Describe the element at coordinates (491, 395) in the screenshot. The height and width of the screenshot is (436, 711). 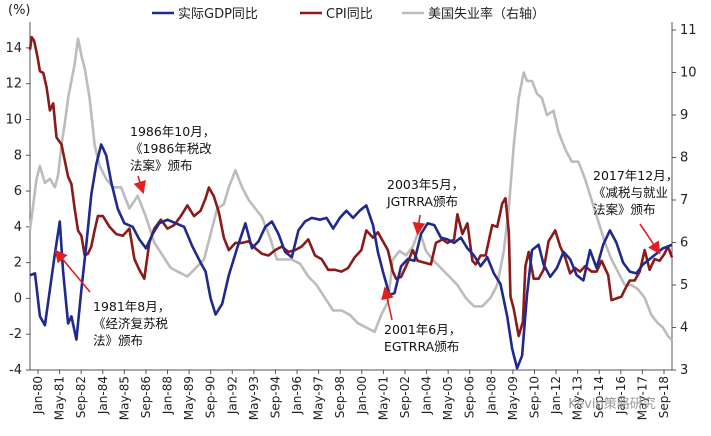
I see `x-tick-label: Jan-08` at that location.